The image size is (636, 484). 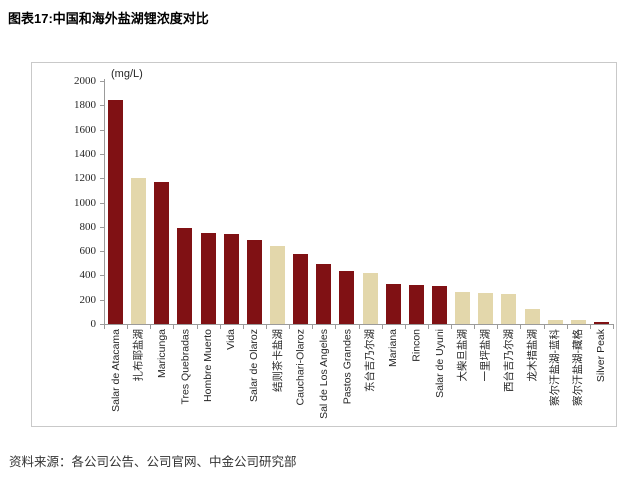 I want to click on bar-Salar de Atacama, so click(x=116, y=212).